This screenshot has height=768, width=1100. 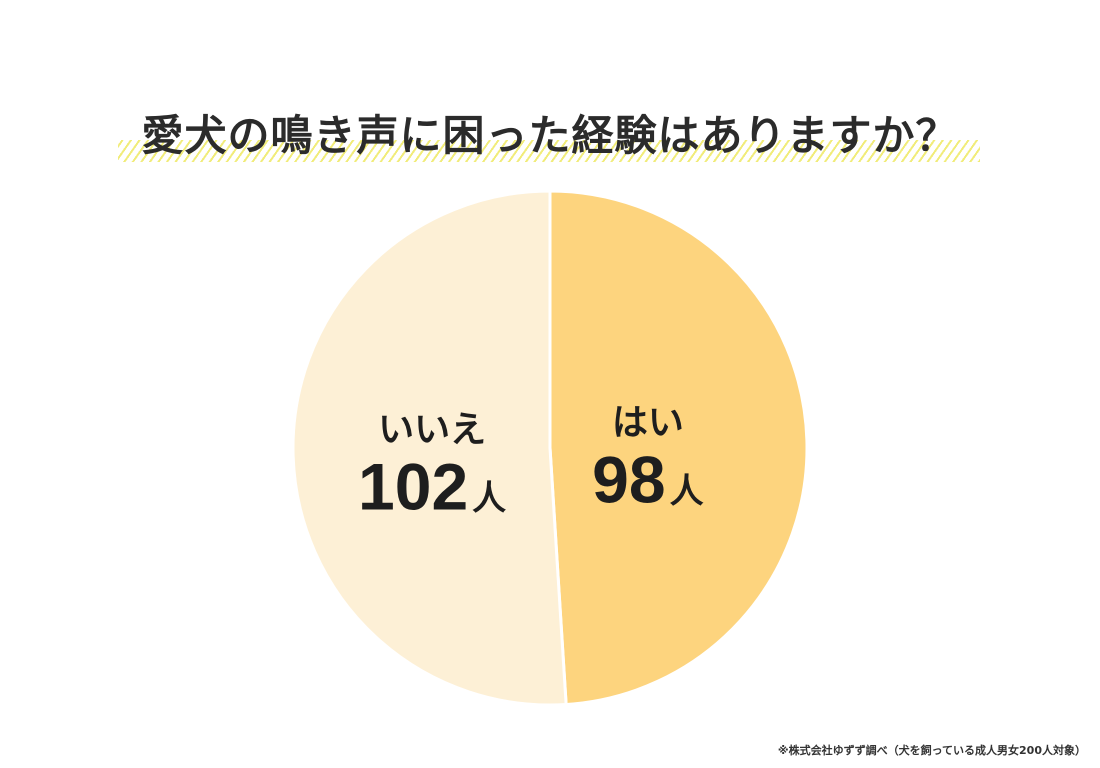 I want to click on slice-value-0: 98 人, so click(x=647, y=480).